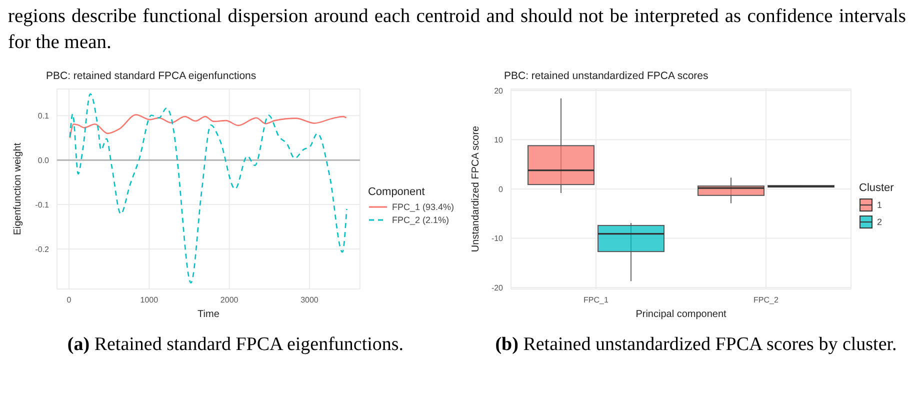  Describe the element at coordinates (476, 188) in the screenshot. I see `y-axis-title: Unstandardized FPCA score` at that location.